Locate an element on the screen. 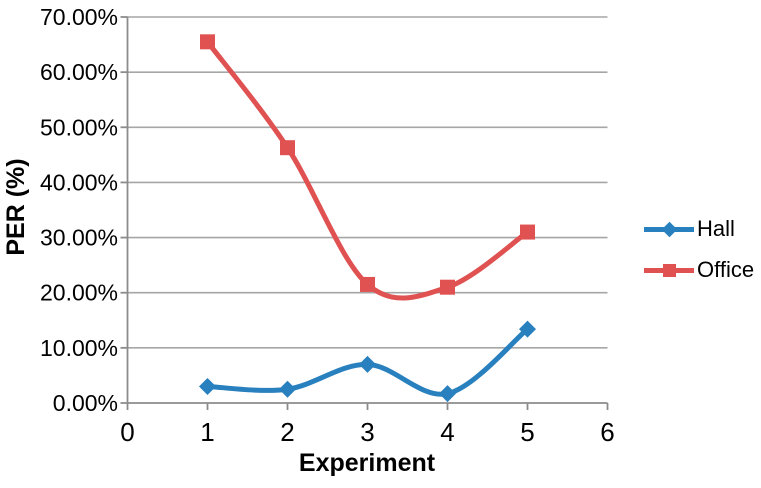 This screenshot has width=761, height=488. diamond-marker-icon is located at coordinates (669, 229).